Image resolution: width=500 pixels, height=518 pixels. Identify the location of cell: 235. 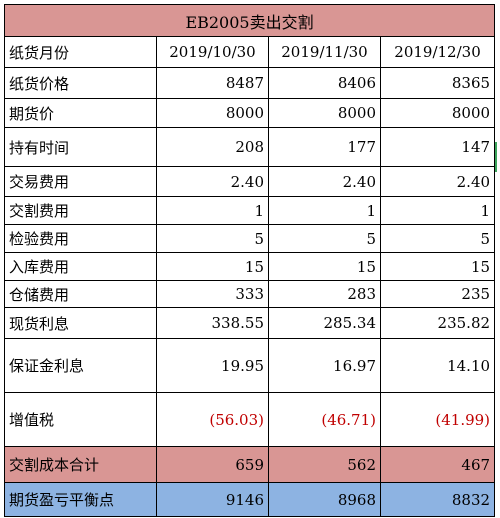
(437, 294).